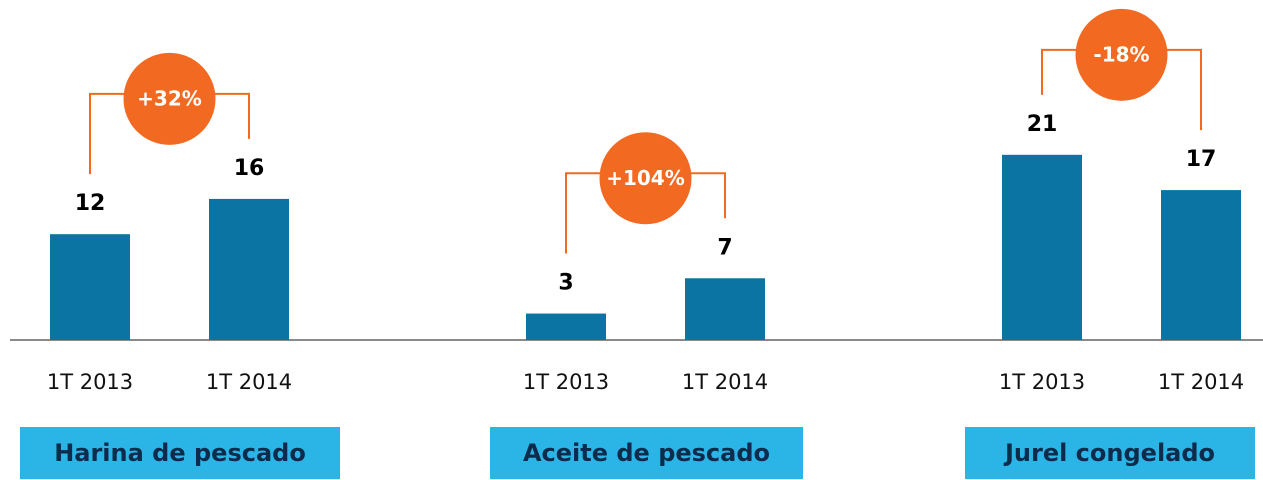 This screenshot has width=1263, height=480. I want to click on group-title: Jurel congelado, so click(1109, 453).